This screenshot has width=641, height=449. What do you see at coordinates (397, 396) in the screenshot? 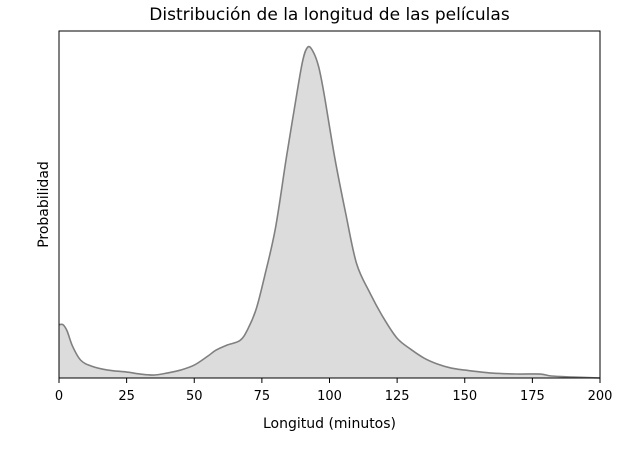
I see `x-tick-label: 125` at bounding box center [397, 396].